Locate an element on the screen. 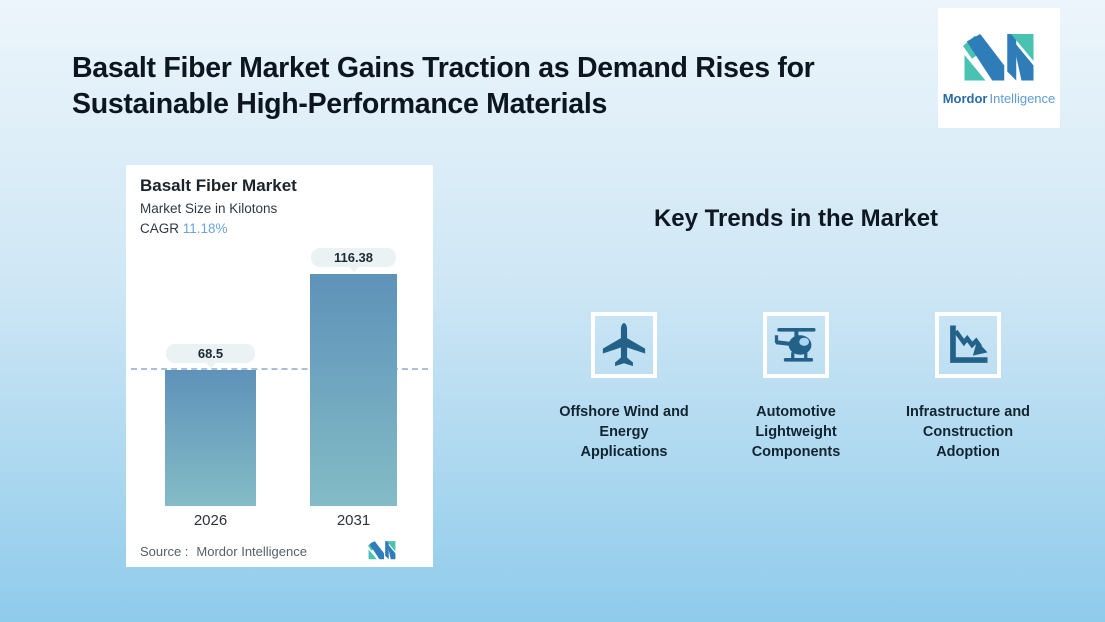 Image resolution: width=1105 pixels, height=622 pixels. bar-2026 is located at coordinates (210, 437).